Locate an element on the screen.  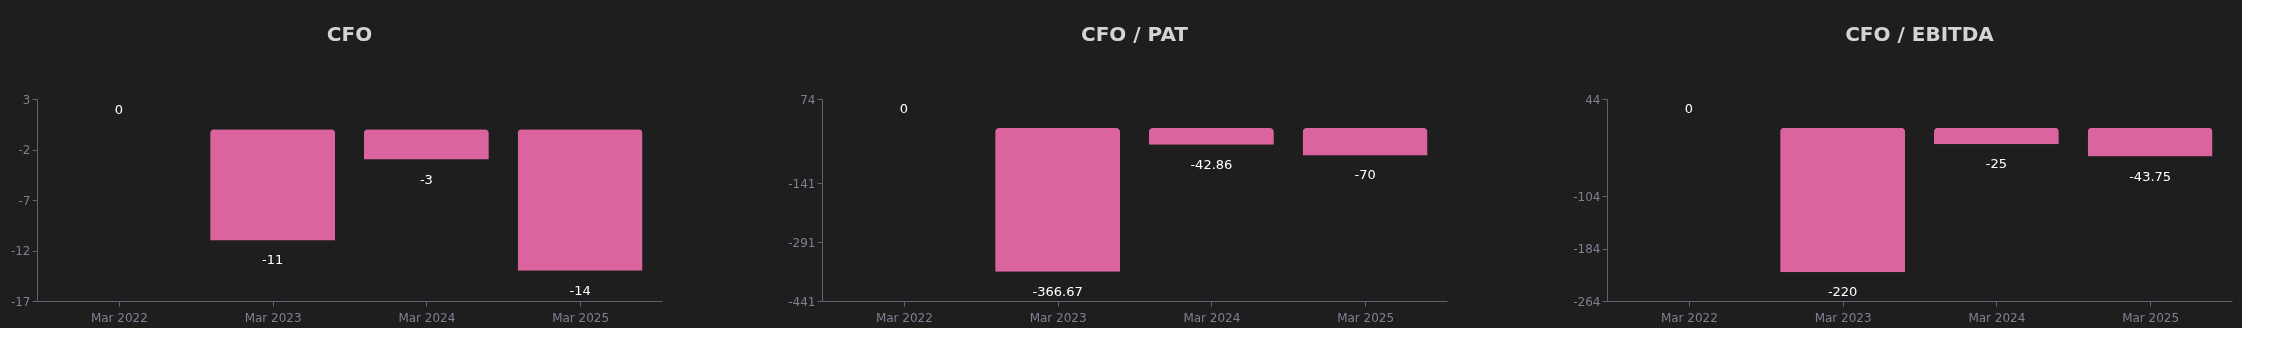
data-label: -42.86 is located at coordinates (1211, 164).